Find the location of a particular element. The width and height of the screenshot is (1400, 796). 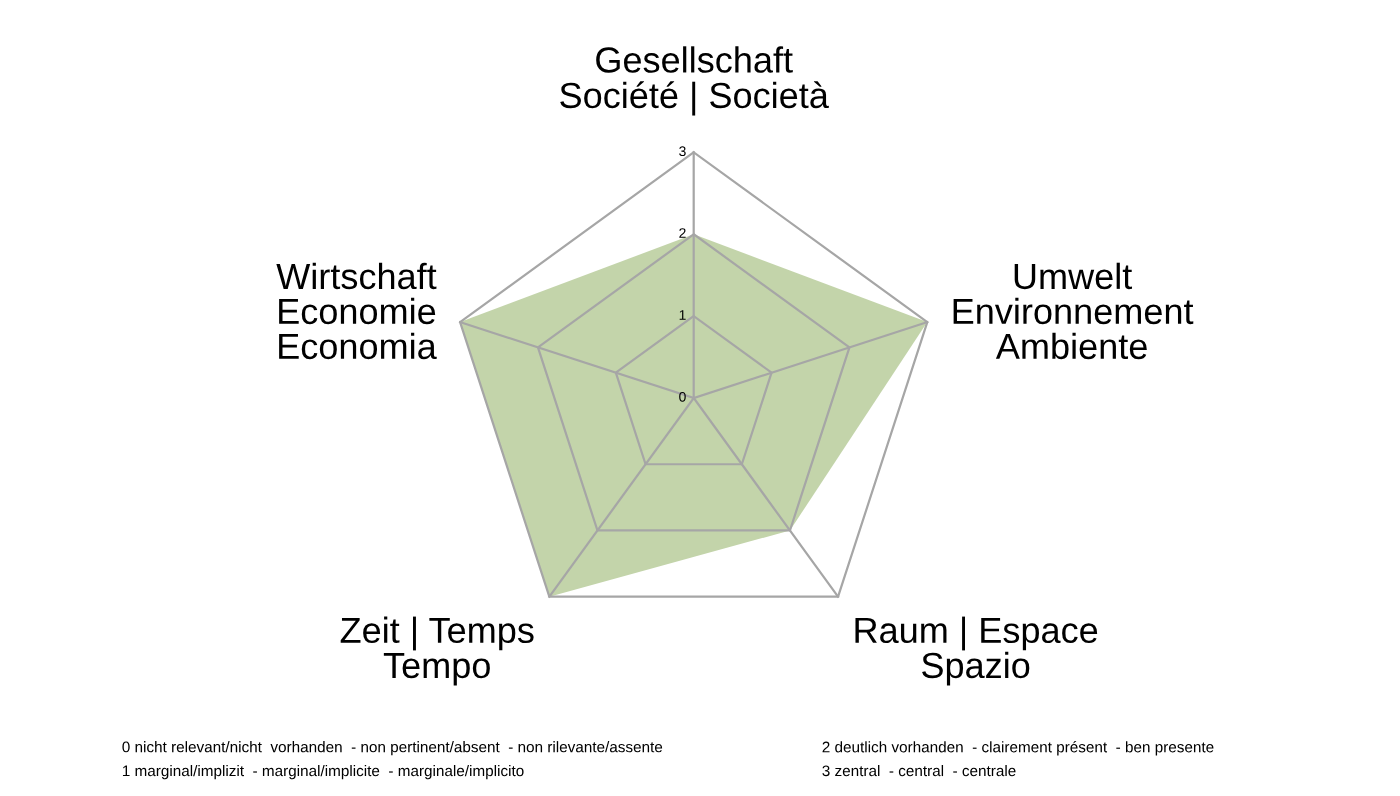

spoke-label: Wirtschaft Economie Economia is located at coordinates (356, 311).